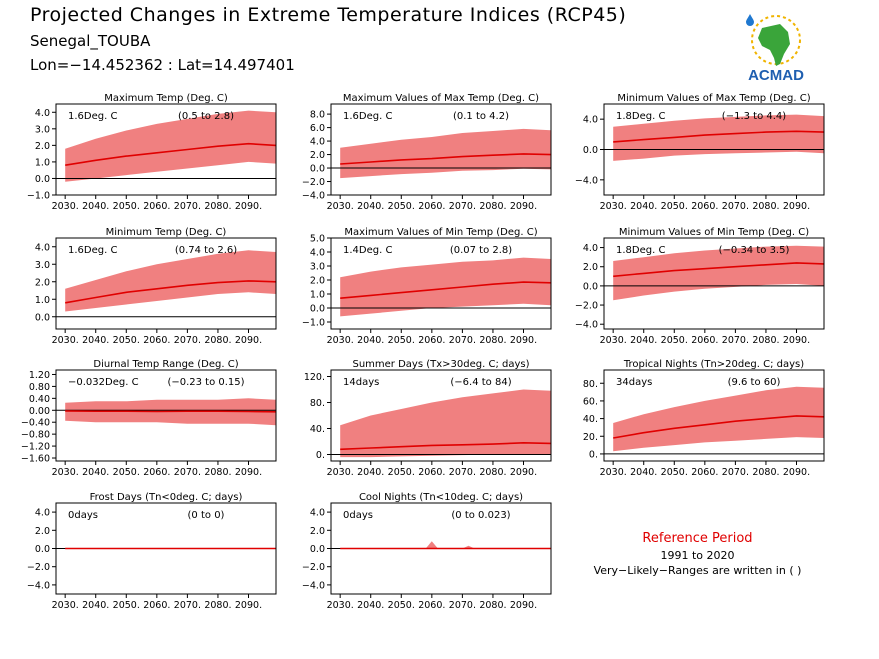 This screenshot has height=659, width=879. Describe the element at coordinates (754, 382) in the screenshot. I see `panel-range: (9.6 to 60)` at that location.